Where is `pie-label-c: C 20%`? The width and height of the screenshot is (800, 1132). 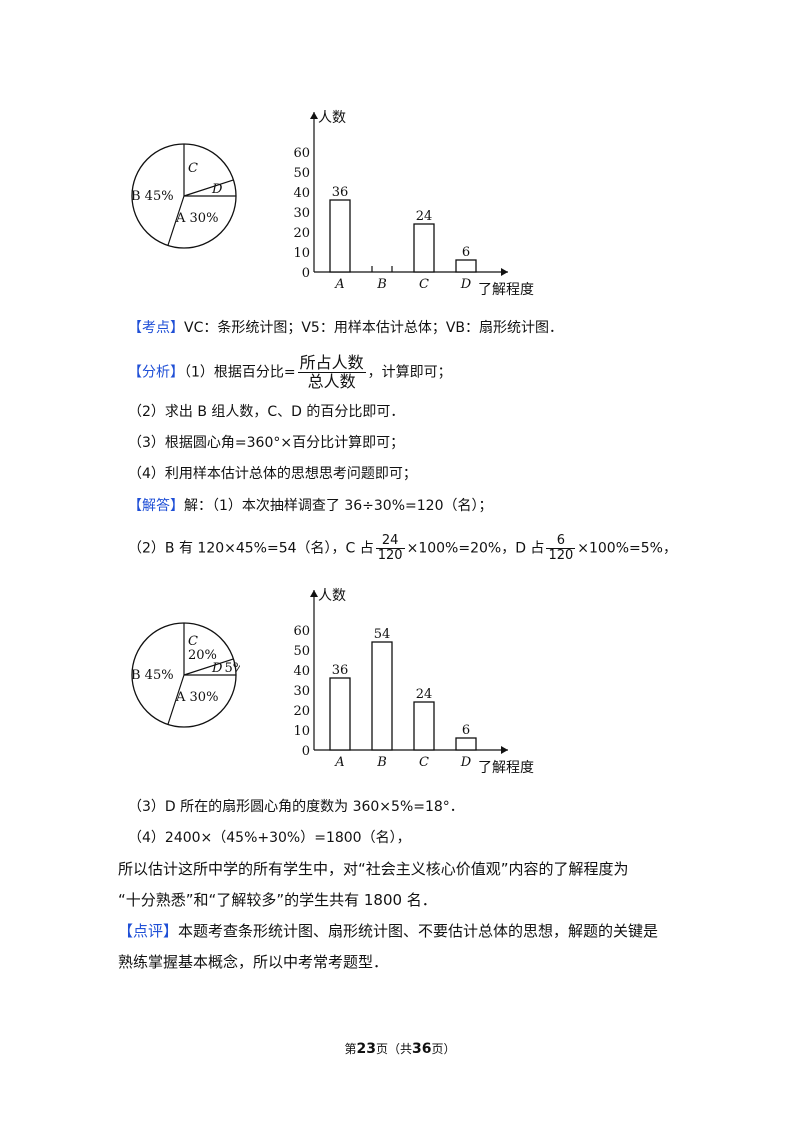 pie-label-c: C 20% is located at coordinates (202, 648).